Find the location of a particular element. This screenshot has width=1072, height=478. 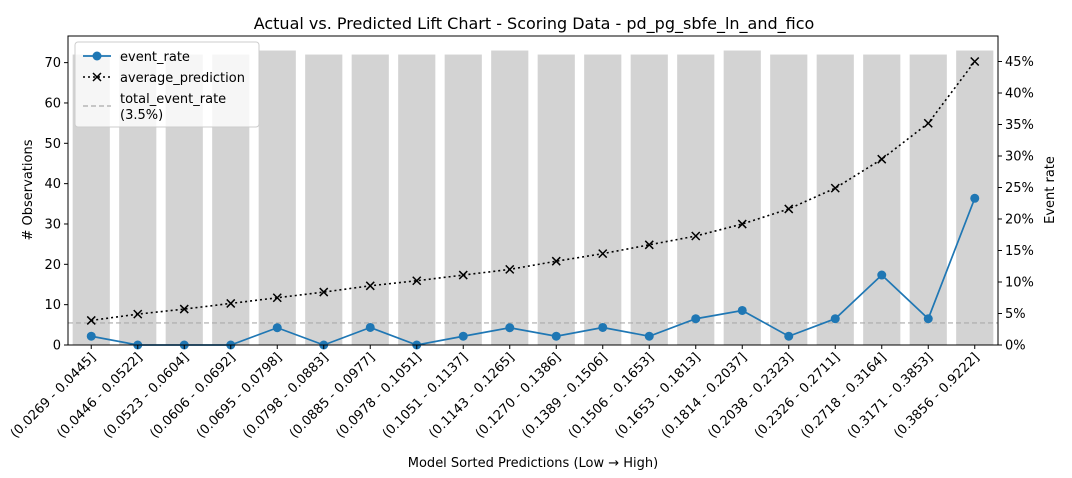

x-tick-label-18: (0.3171 - 0.3853] is located at coordinates (890, 395).